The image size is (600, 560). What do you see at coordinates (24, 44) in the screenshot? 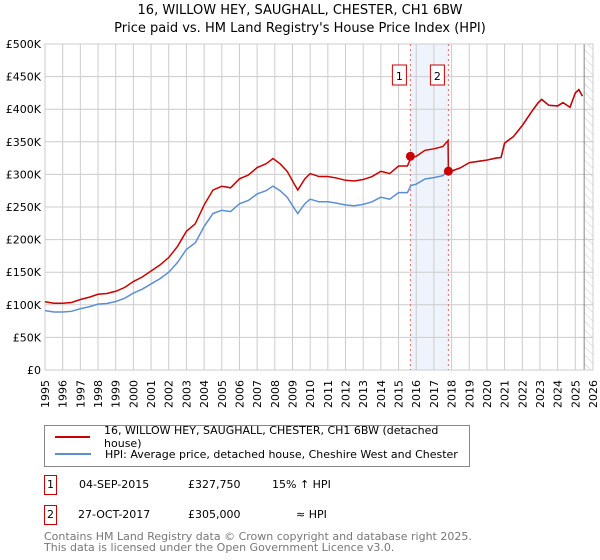
I see `y-tick-label: £500K` at bounding box center [24, 44].